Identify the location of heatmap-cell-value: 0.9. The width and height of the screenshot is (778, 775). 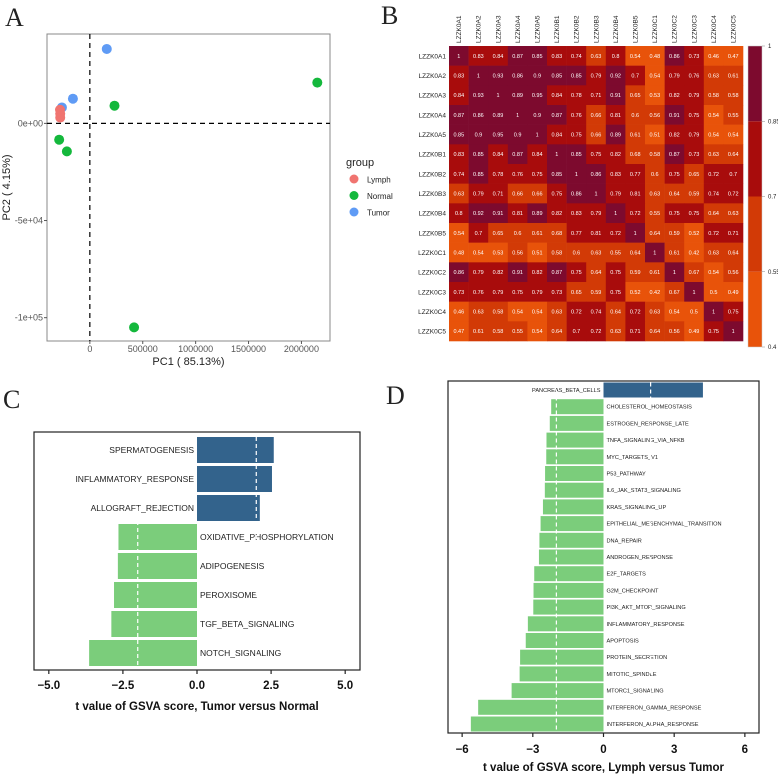
(537, 77).